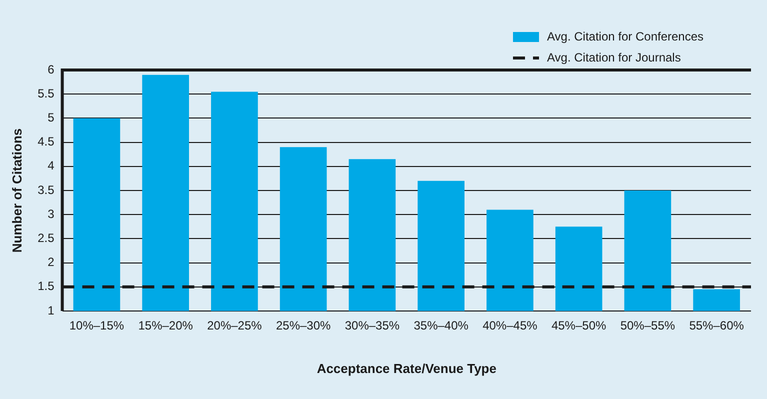 The height and width of the screenshot is (399, 767). What do you see at coordinates (372, 325) in the screenshot?
I see `x-tick-label: 30%–35%` at bounding box center [372, 325].